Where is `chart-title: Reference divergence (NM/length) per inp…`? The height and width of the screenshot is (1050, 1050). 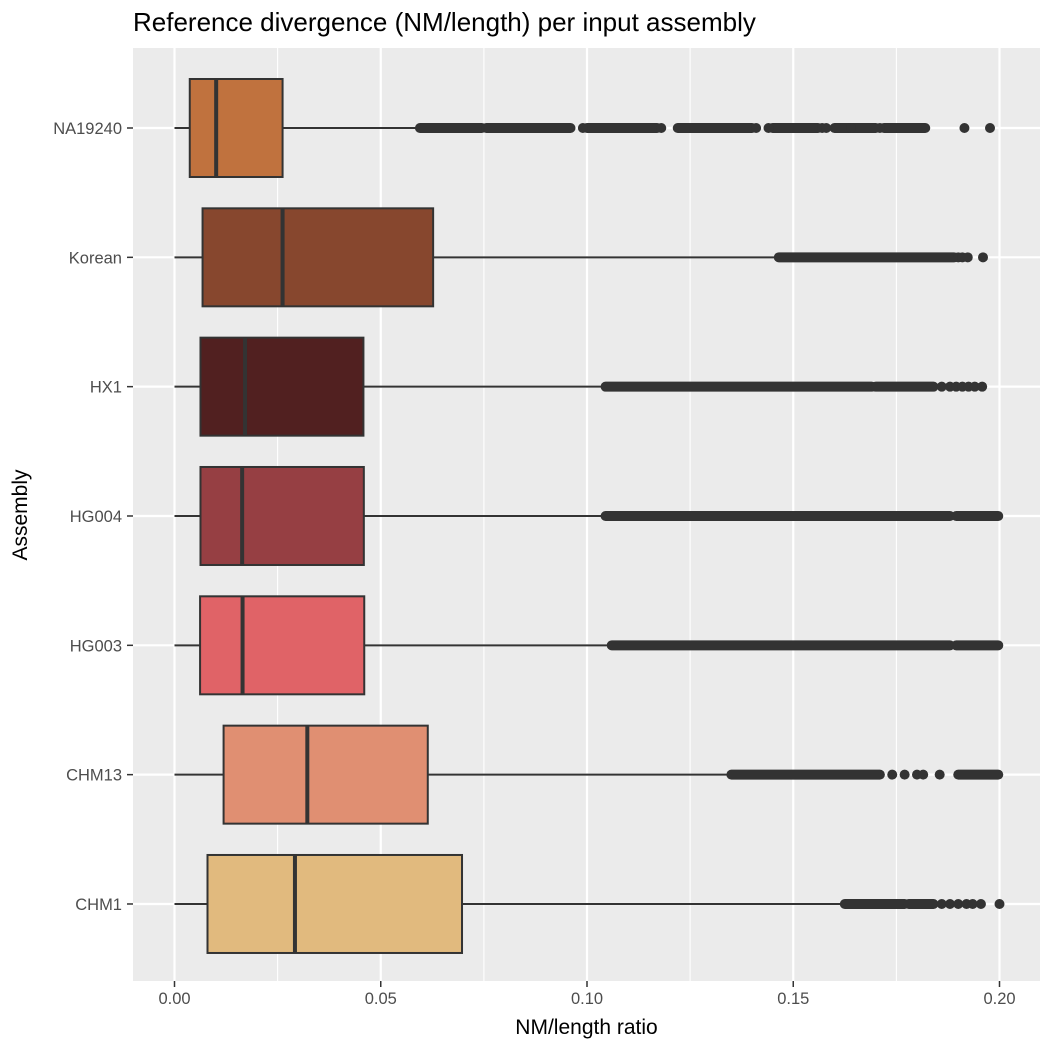 chart-title: Reference divergence (NM/length) per inp… is located at coordinates (444, 22).